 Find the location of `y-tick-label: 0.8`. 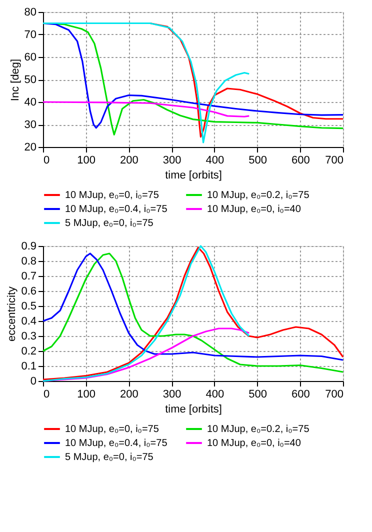

y-tick-label: 0.8 is located at coordinates (28, 262).